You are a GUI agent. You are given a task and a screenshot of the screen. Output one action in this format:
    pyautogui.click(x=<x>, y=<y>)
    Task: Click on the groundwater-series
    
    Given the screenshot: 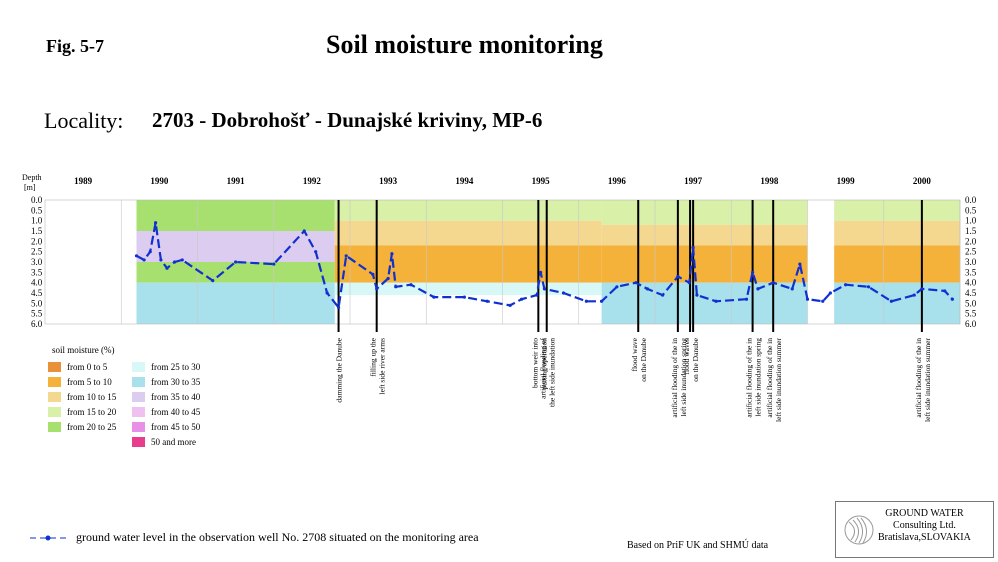 What is the action you would take?
    pyautogui.click(x=544, y=265)
    